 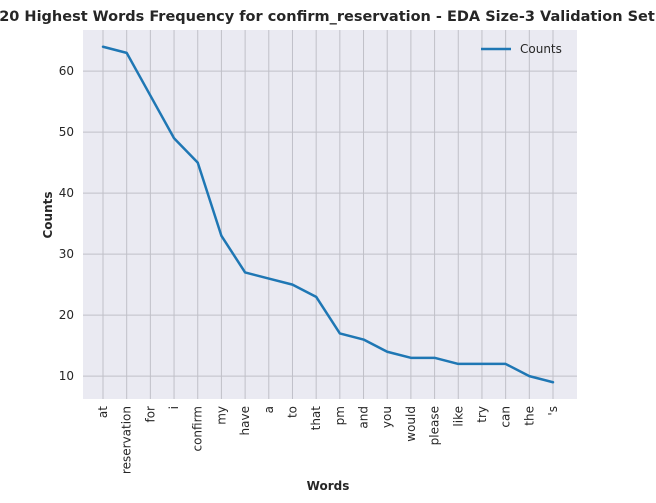 What do you see at coordinates (66, 254) in the screenshot?
I see `y-tick-label: 30` at bounding box center [66, 254].